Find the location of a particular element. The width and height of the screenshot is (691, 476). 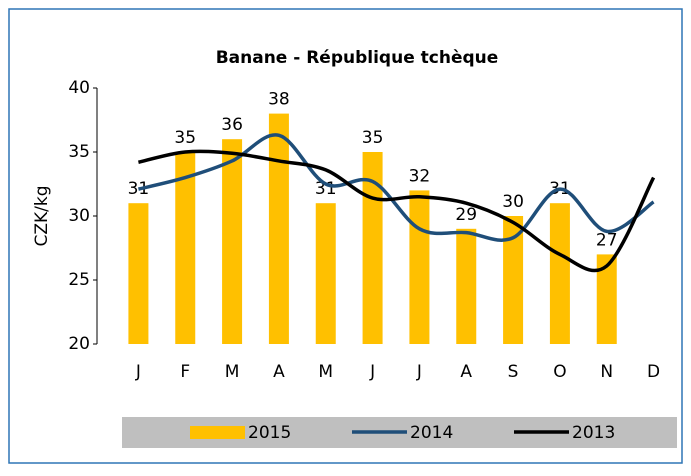

data-label: 38 is located at coordinates (279, 100).